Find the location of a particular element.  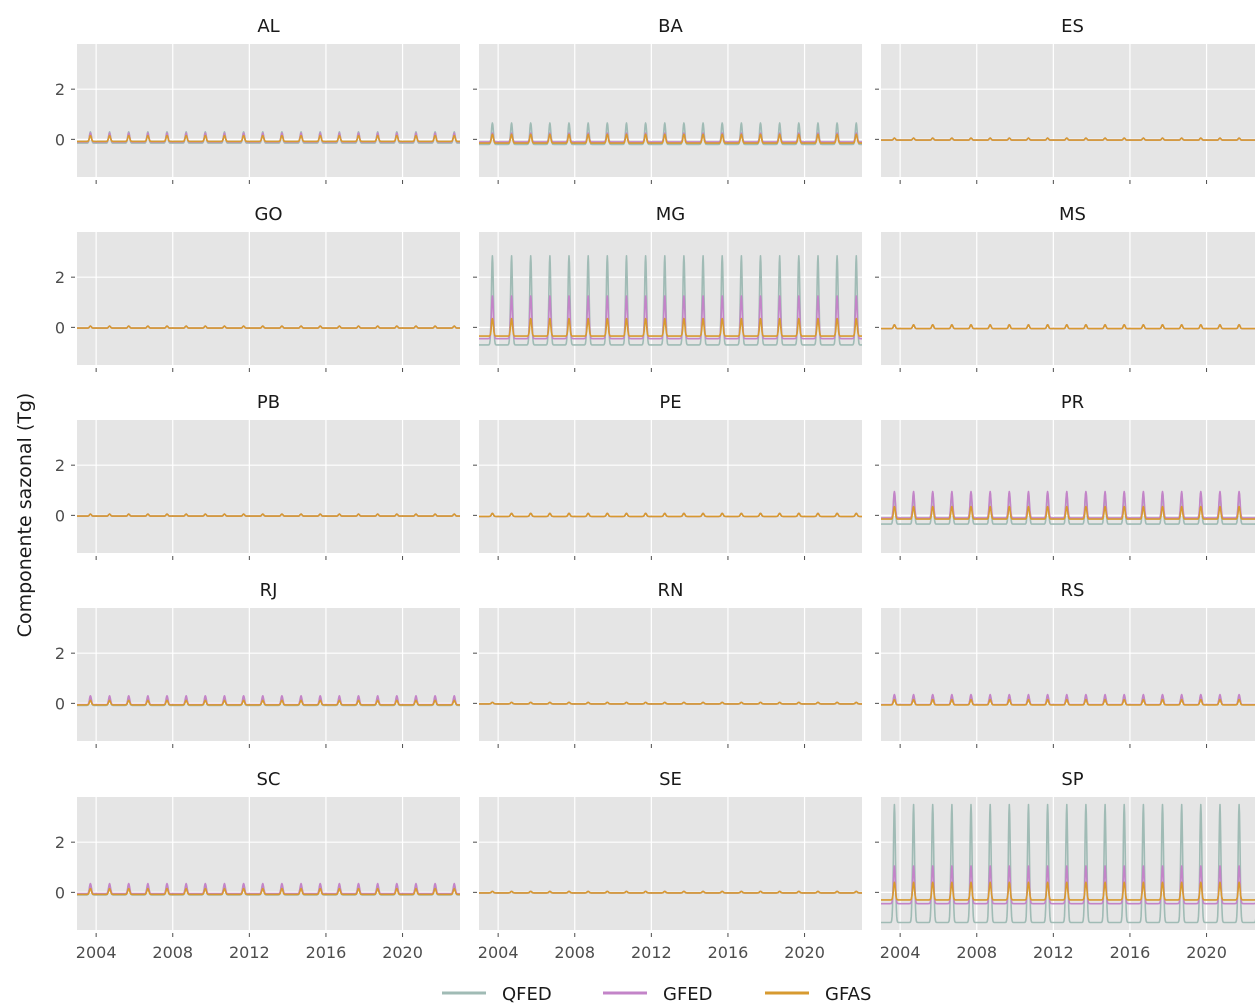

panel-title: RJ is located at coordinates (269, 590).